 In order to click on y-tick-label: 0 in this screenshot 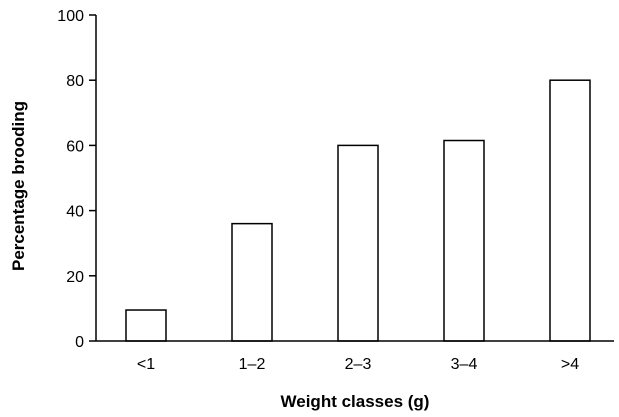, I will do `click(79, 342)`.